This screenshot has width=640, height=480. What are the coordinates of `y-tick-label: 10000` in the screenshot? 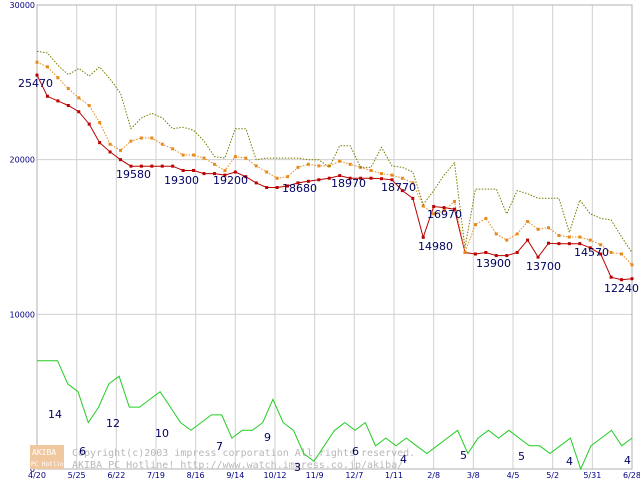 It's located at (22, 314).